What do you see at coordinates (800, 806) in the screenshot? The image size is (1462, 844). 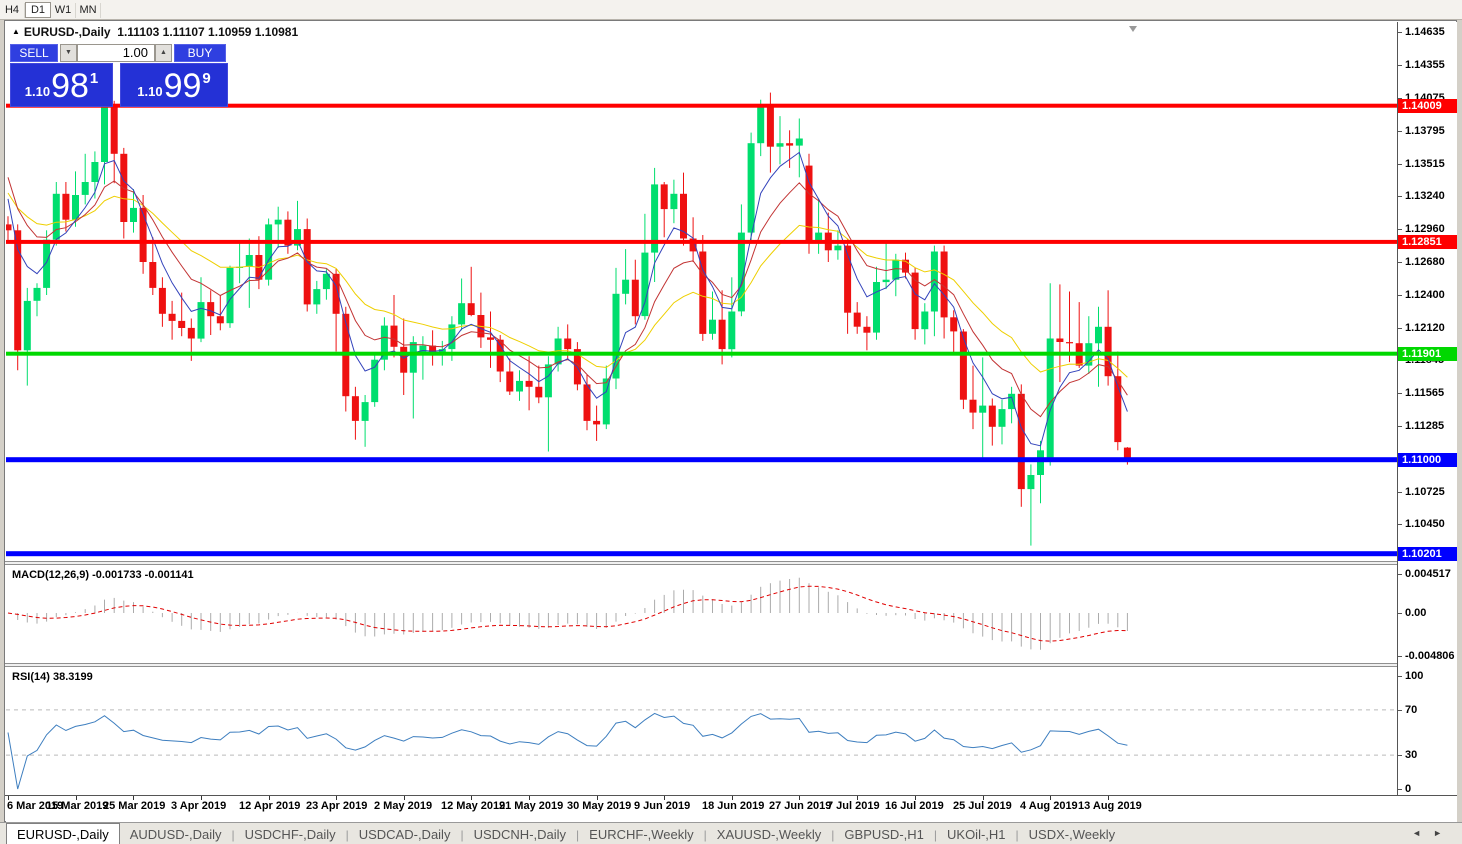 I see `date-tick-label: 27 Jun 2019` at bounding box center [800, 806].